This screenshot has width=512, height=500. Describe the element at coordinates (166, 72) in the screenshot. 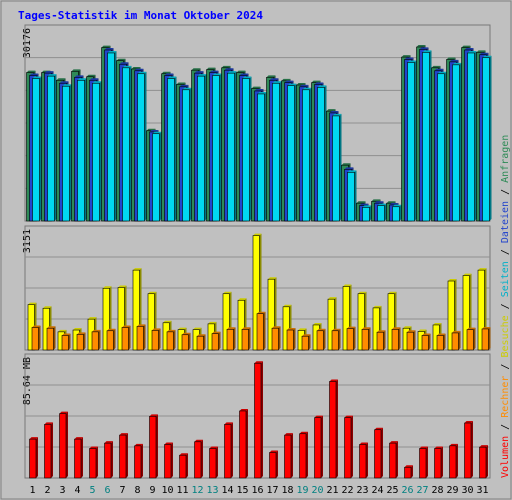

I see `bar-anfragen-day-10-top` at that location.